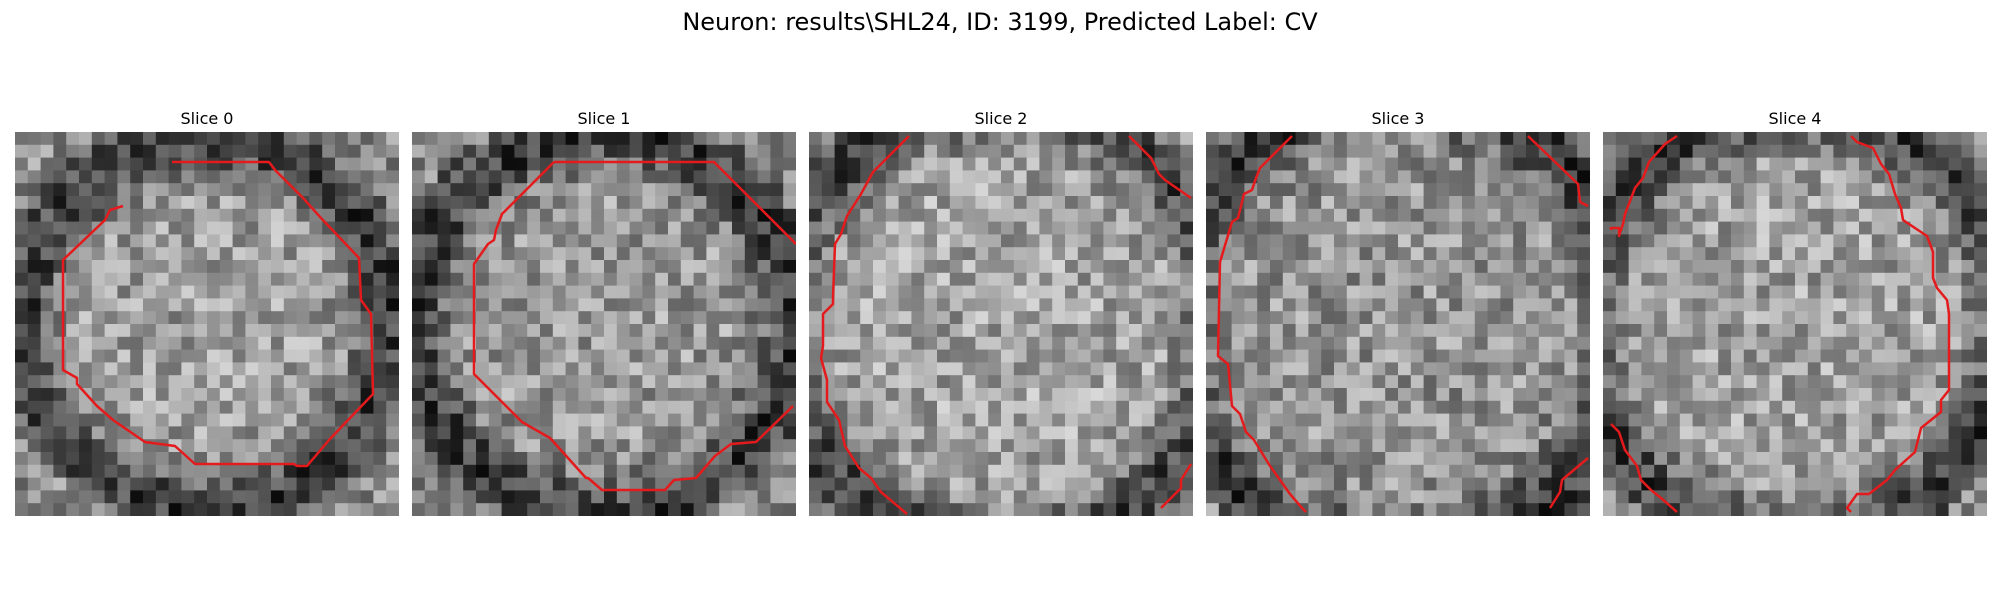  What do you see at coordinates (1795, 118) in the screenshot?
I see `slice-title: Slice 4` at bounding box center [1795, 118].